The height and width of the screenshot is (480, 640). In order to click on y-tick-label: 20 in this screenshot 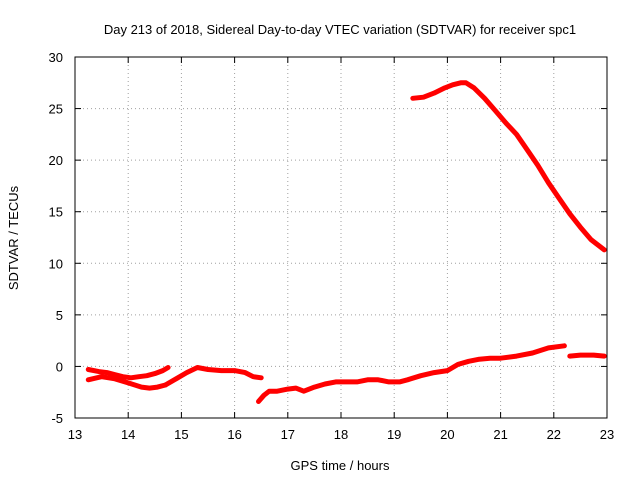, I will do `click(56, 160)`.